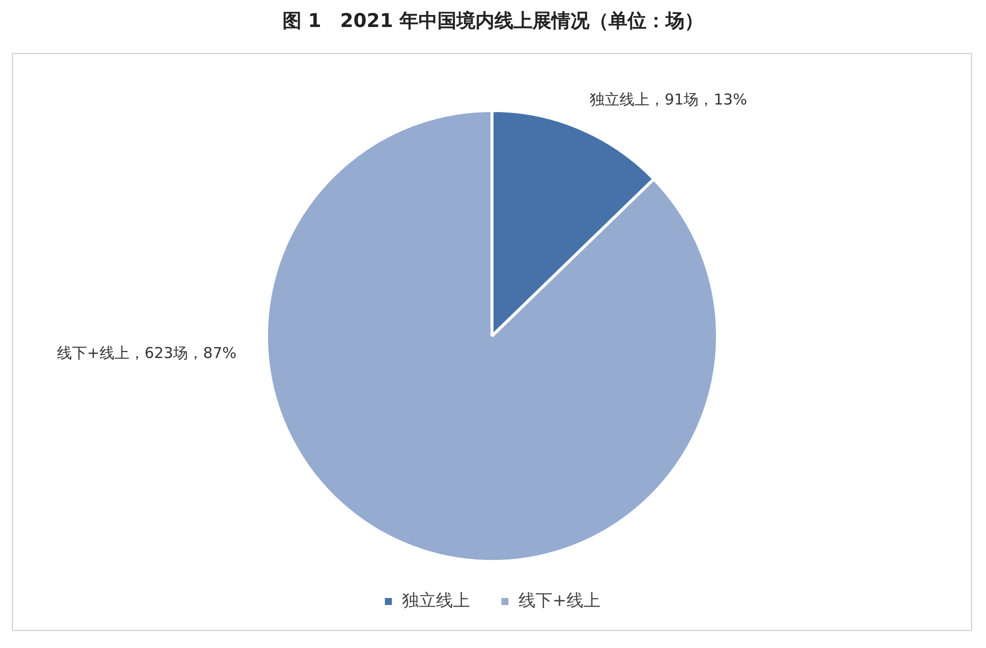 Image resolution: width=986 pixels, height=648 pixels. What do you see at coordinates (559, 600) in the screenshot?
I see `legend-label: 线下+线上` at bounding box center [559, 600].